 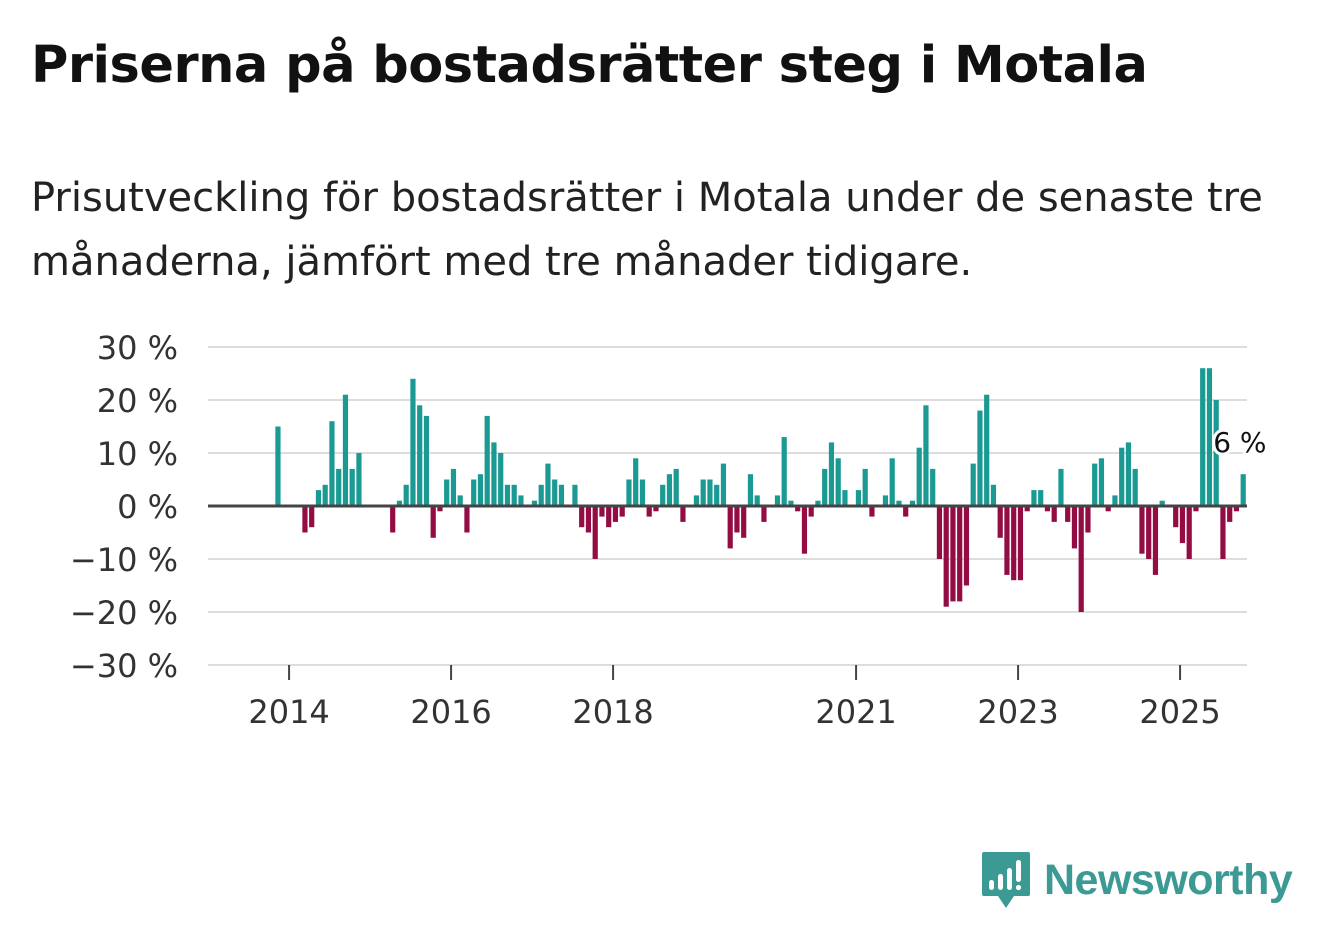 What do you see at coordinates (1006, 880) in the screenshot?
I see `newsworthy-logo-icon` at bounding box center [1006, 880].